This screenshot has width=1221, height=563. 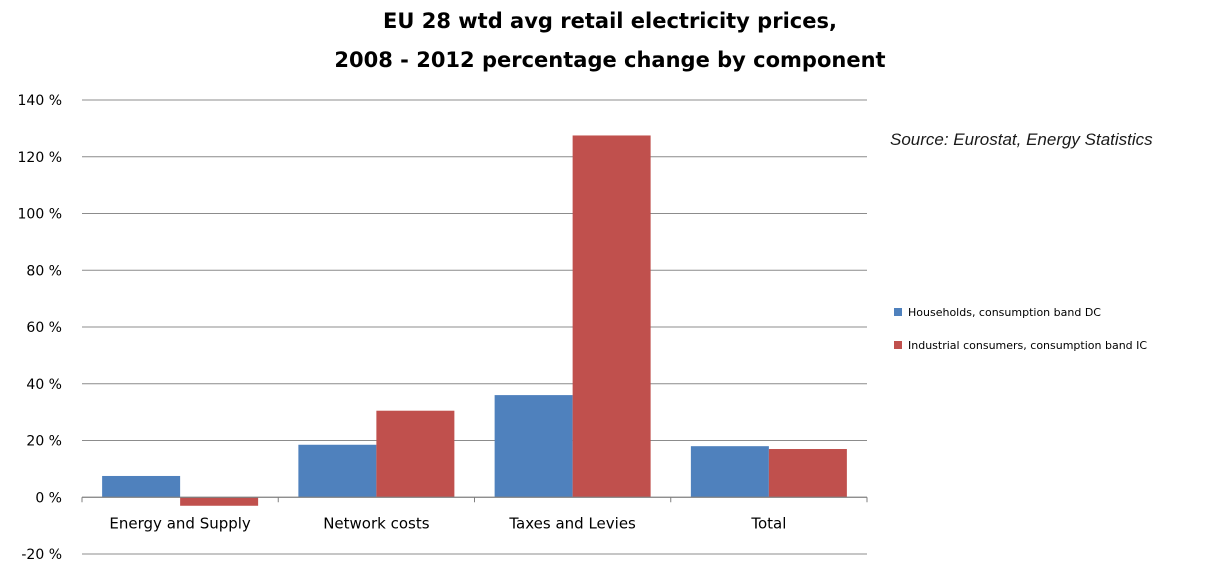 What do you see at coordinates (572, 523) in the screenshot?
I see `x-tick-label: Taxes and Levies` at bounding box center [572, 523].